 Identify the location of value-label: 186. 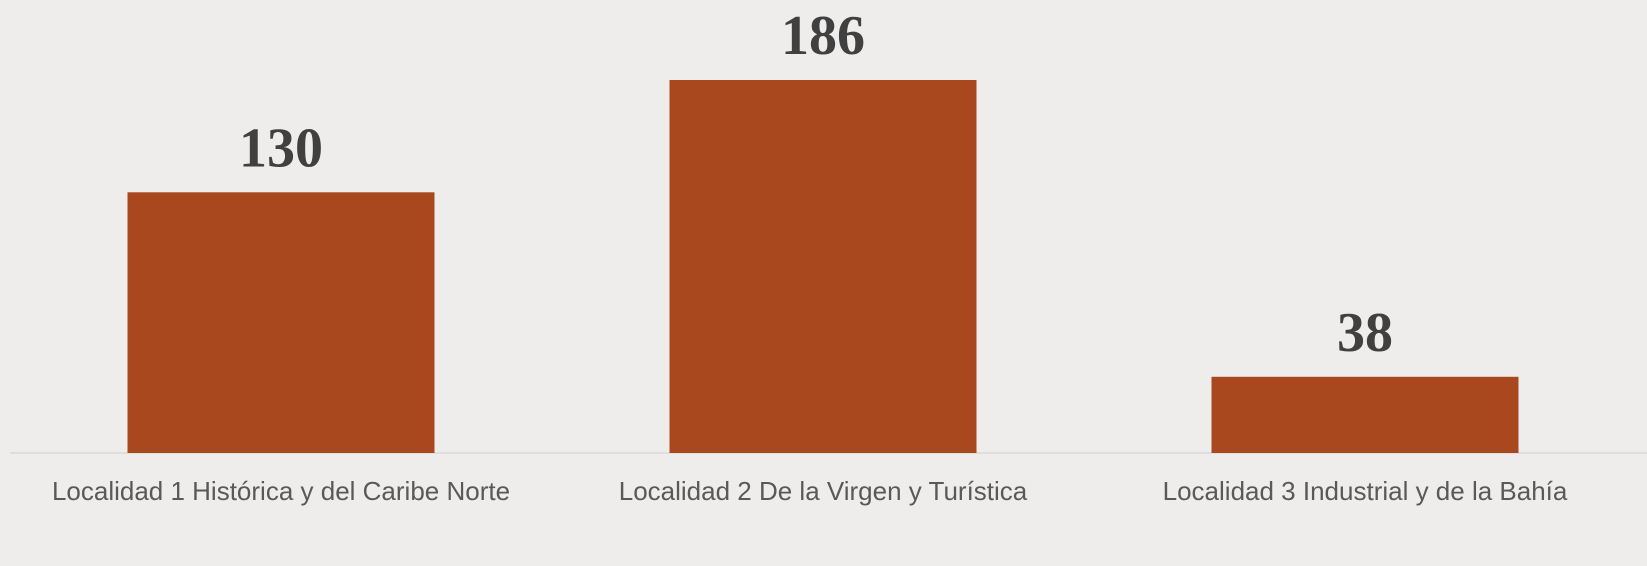
(823, 36).